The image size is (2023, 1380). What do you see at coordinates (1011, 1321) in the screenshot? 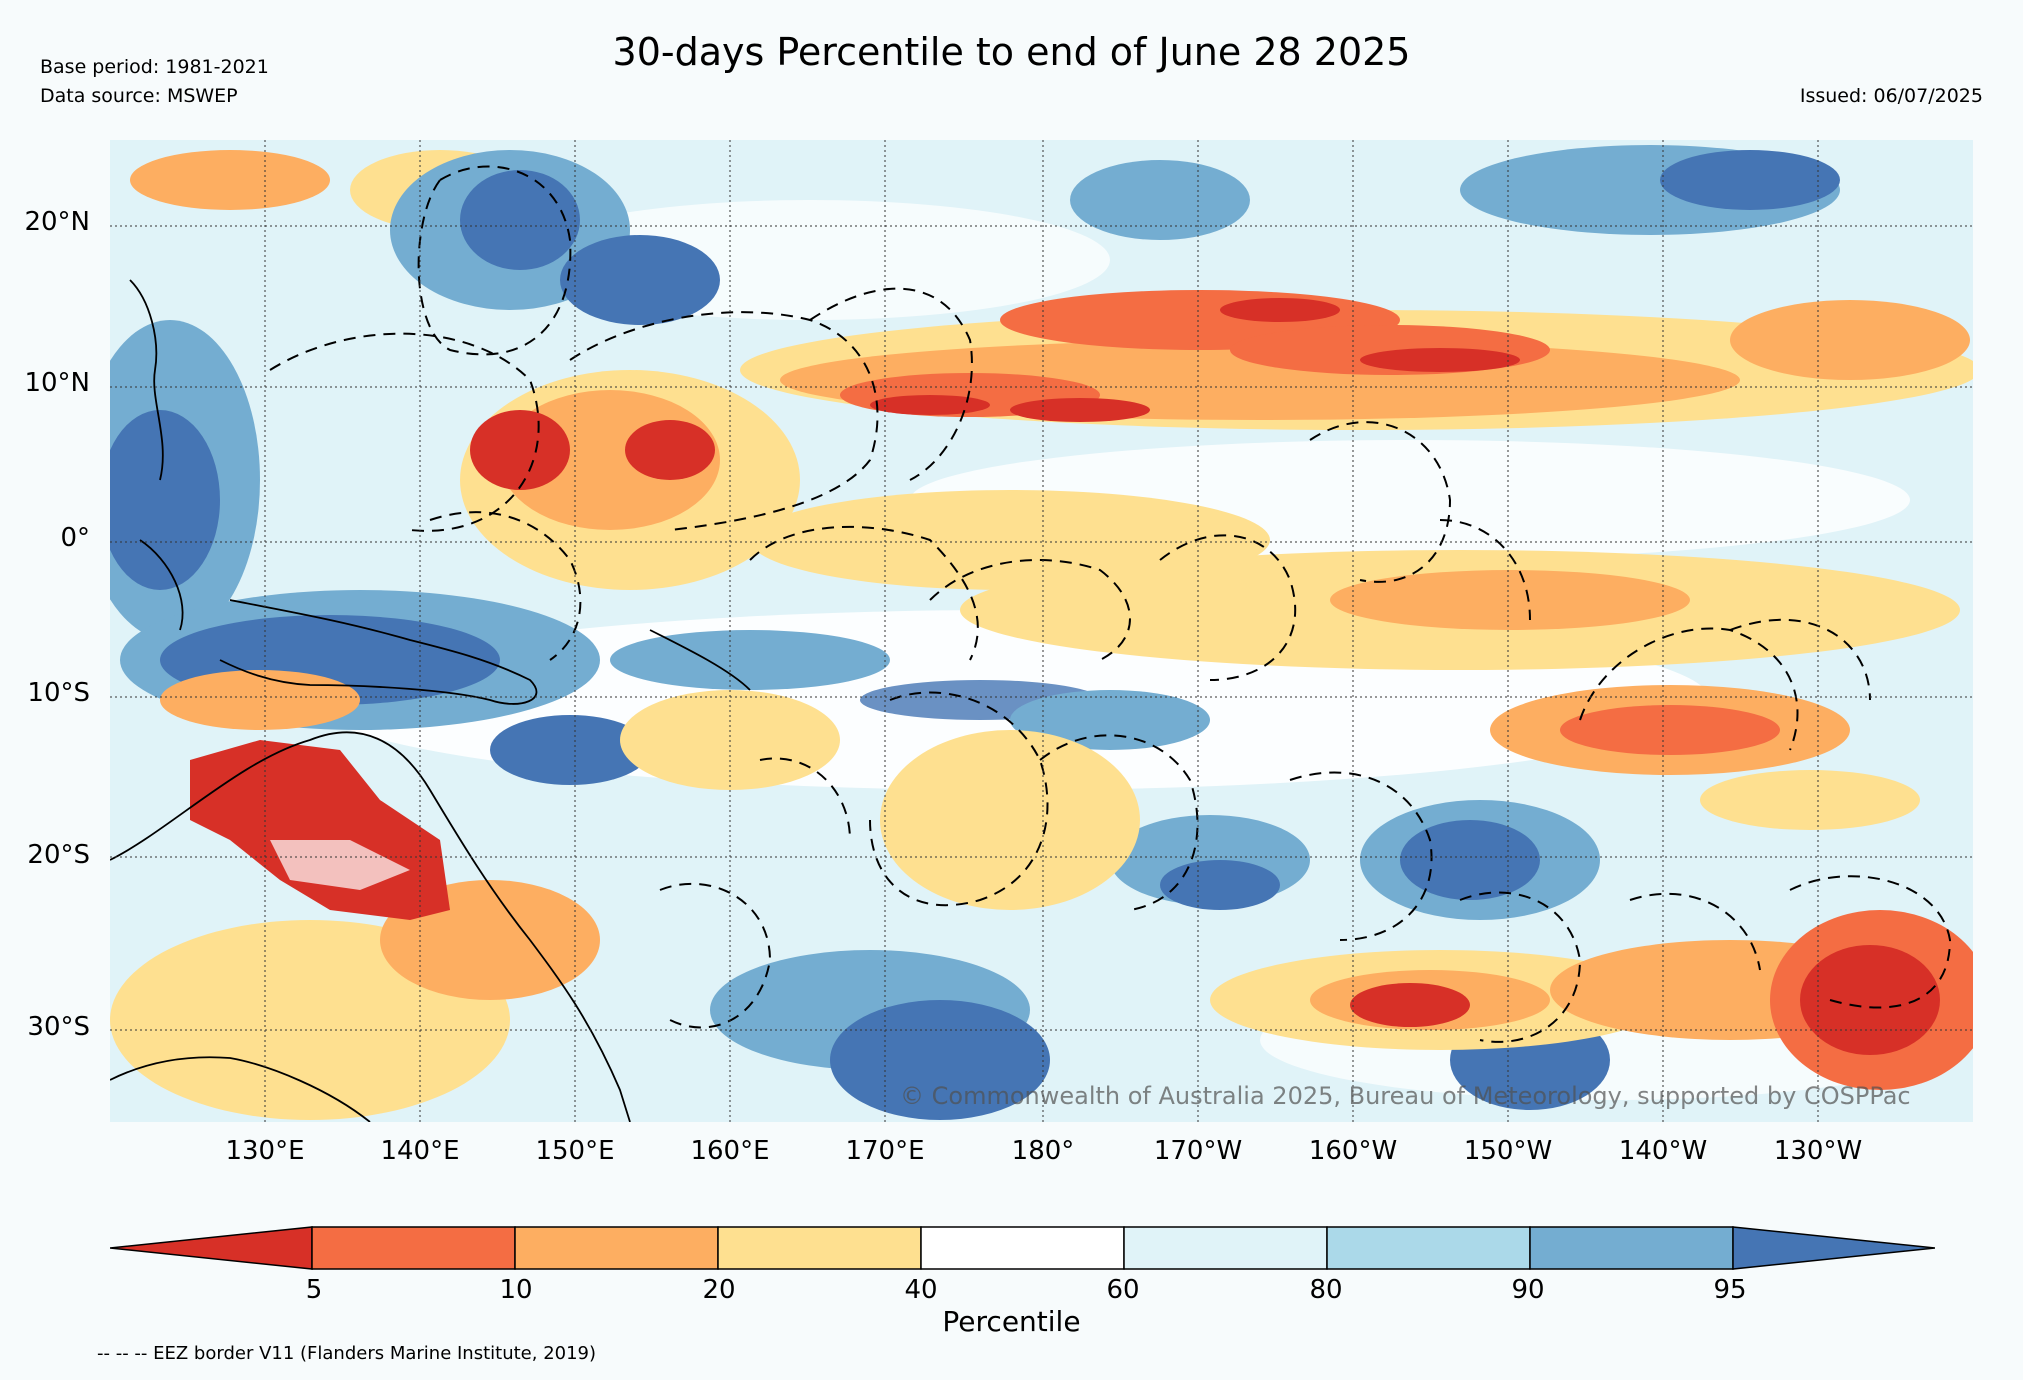
I see `colorbar-label: Percentile` at bounding box center [1011, 1321].